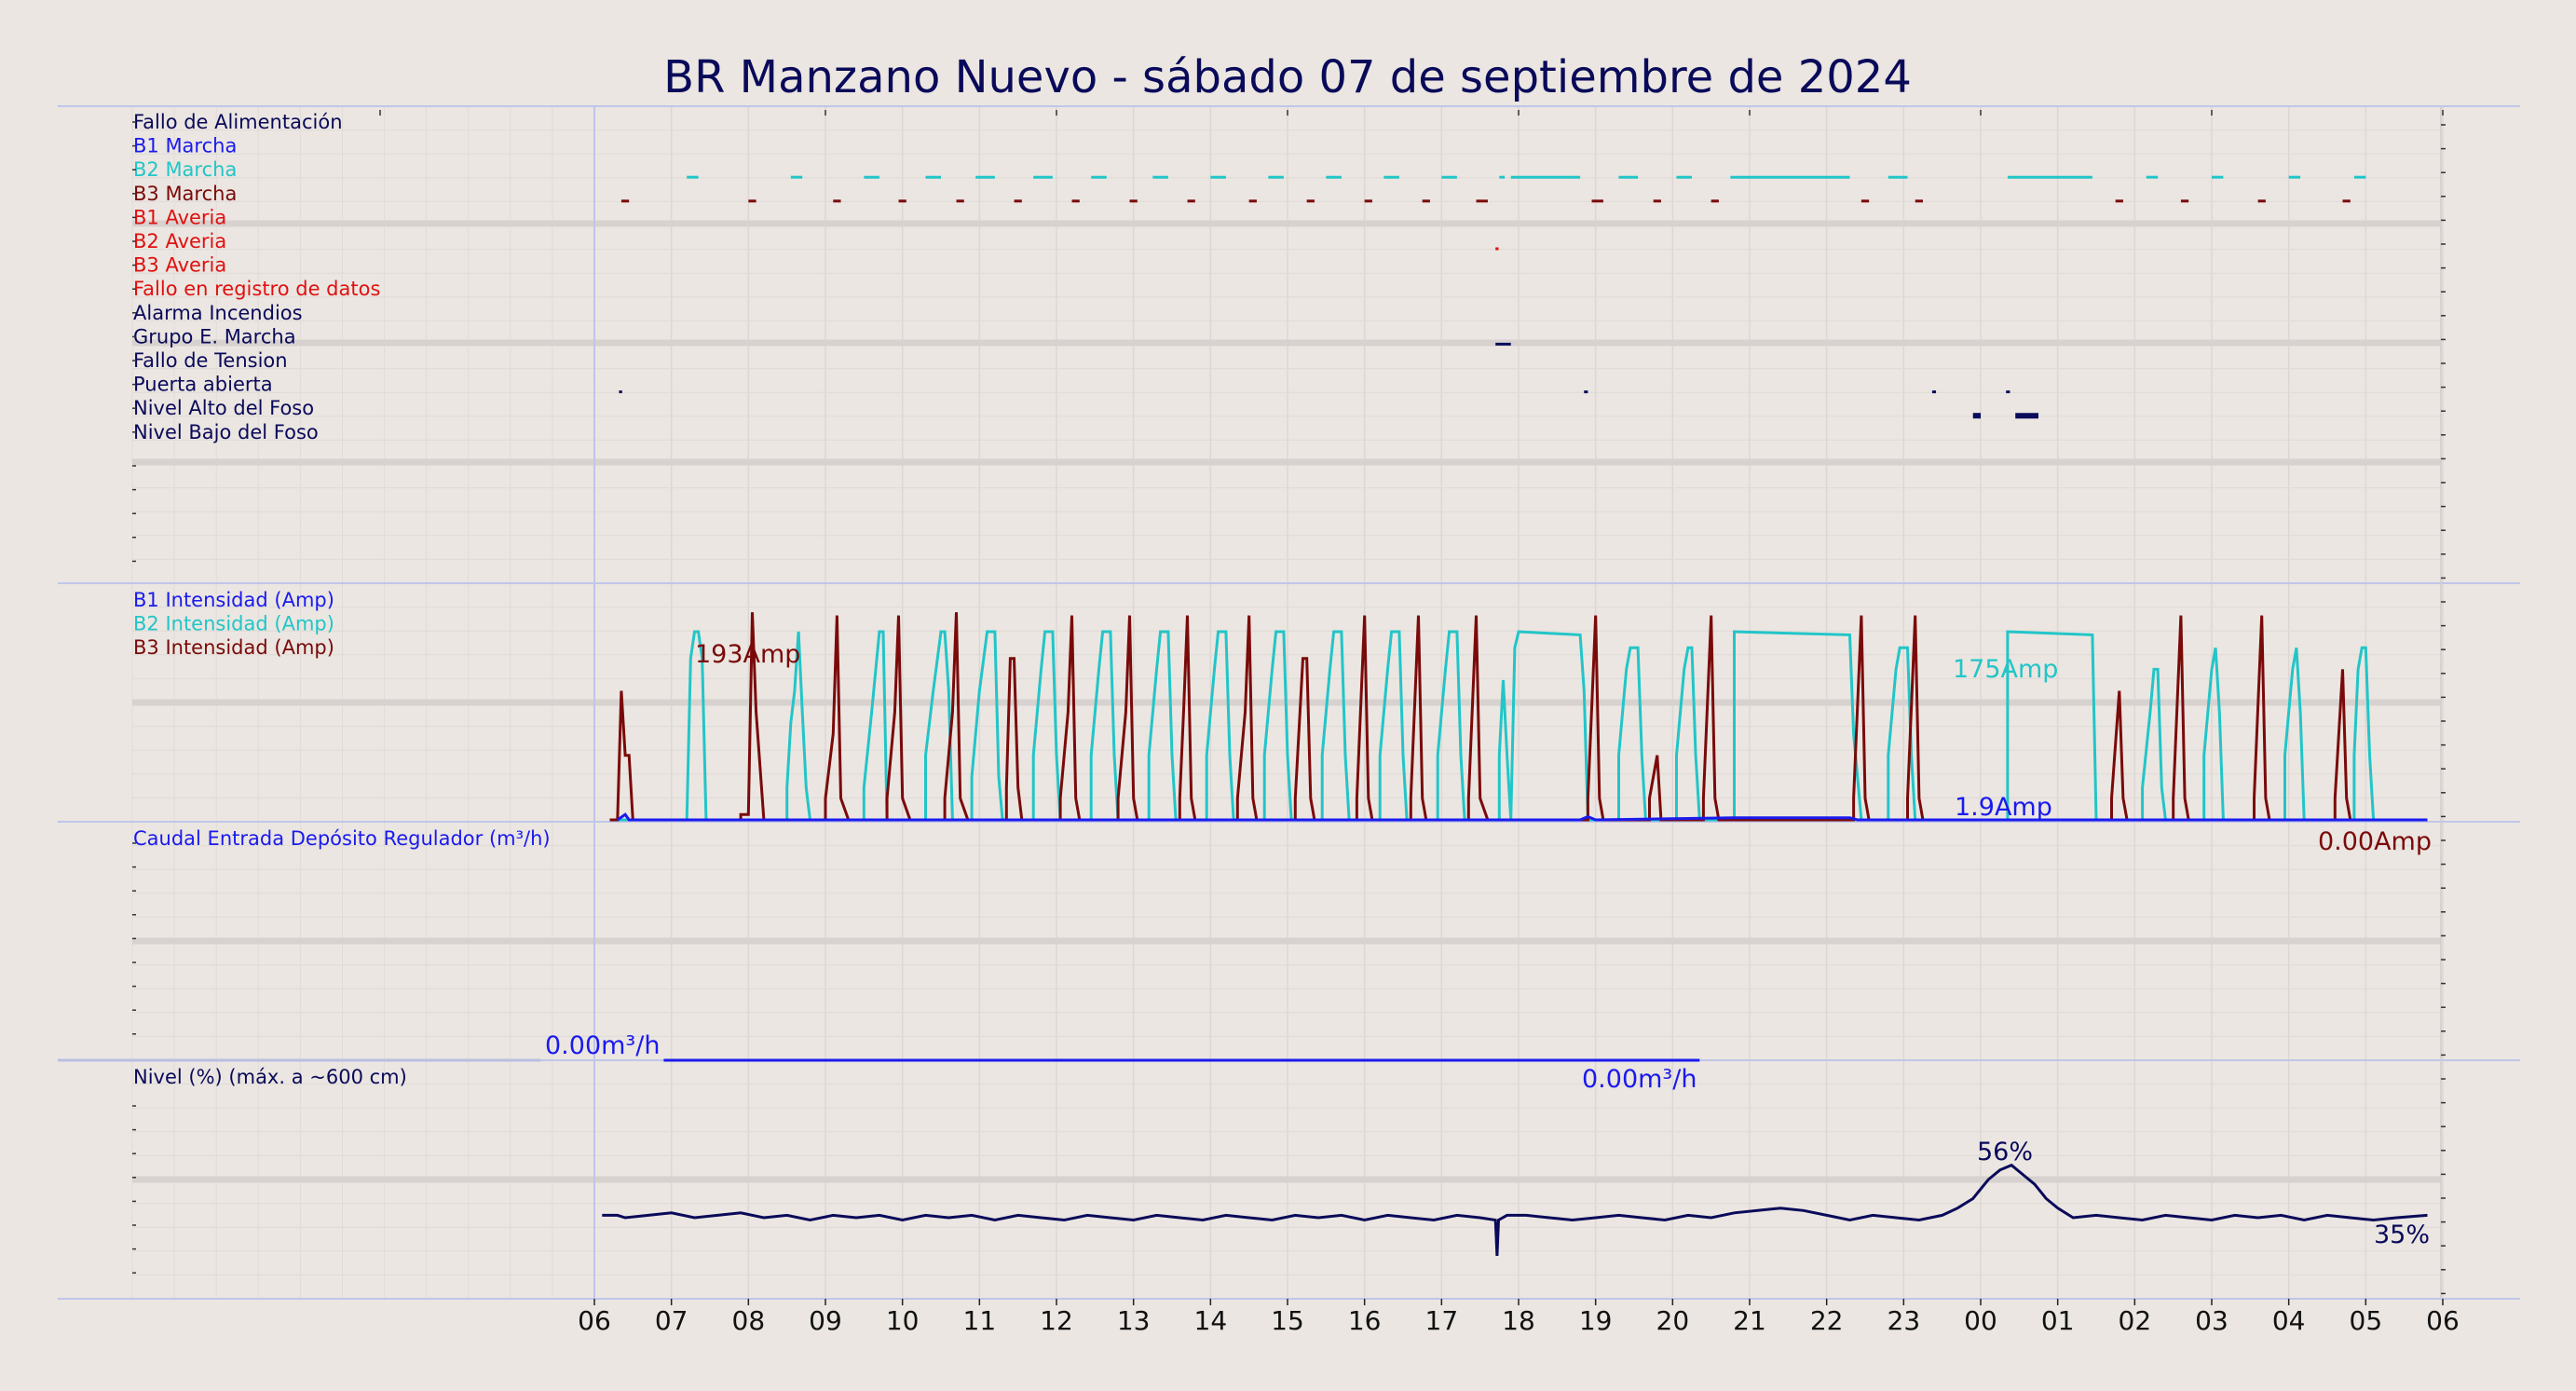  Describe the element at coordinates (980, 1320) in the screenshot. I see `x-tick-label: 11` at that location.